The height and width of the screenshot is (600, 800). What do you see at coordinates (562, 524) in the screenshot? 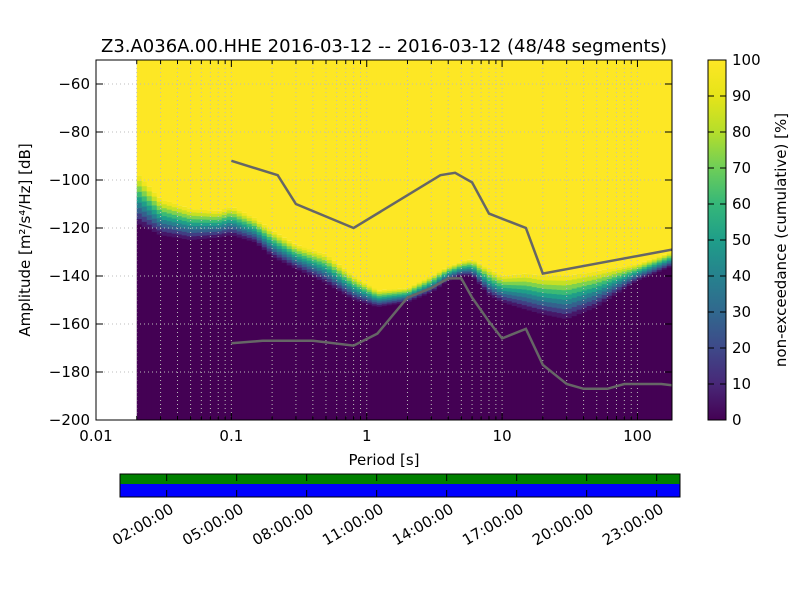
I see `timeline-tick-label: 20:00:00` at bounding box center [562, 524].